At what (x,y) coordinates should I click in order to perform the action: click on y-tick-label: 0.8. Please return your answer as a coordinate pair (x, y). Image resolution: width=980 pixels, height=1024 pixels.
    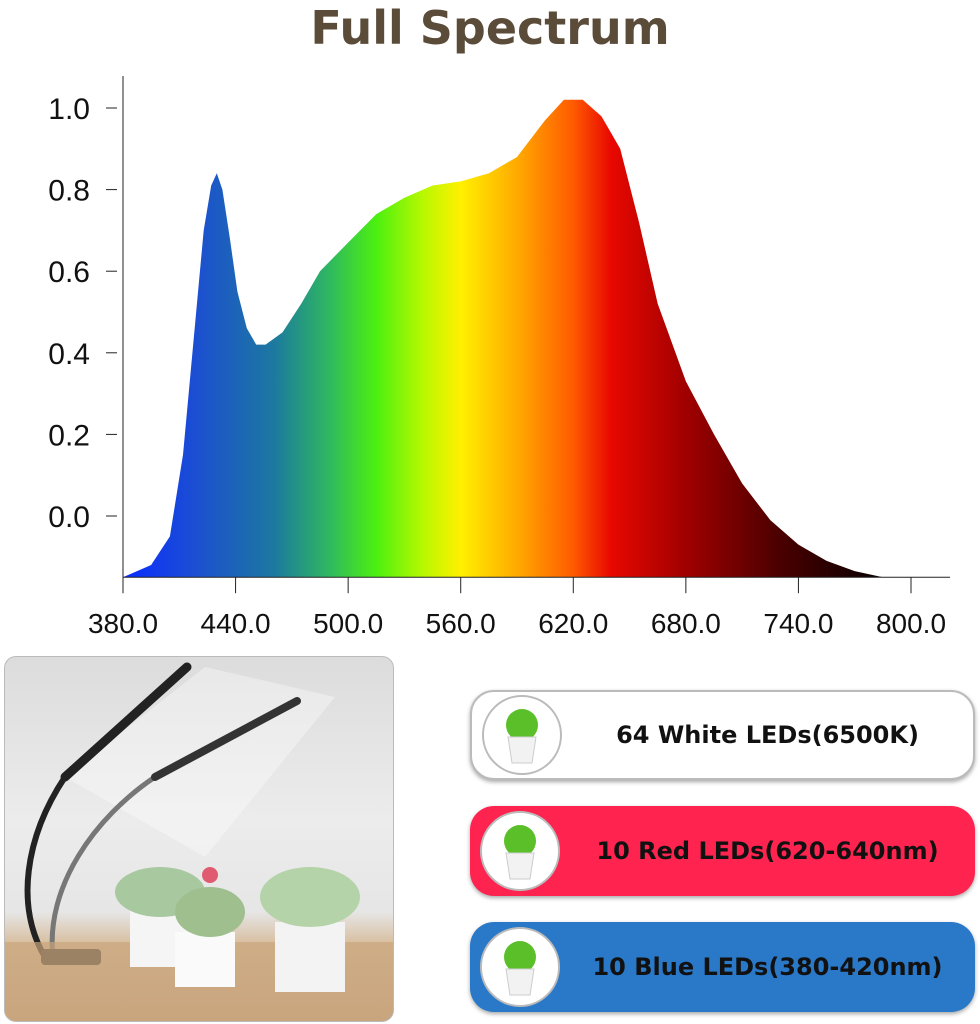
    Looking at the image, I should click on (69, 191).